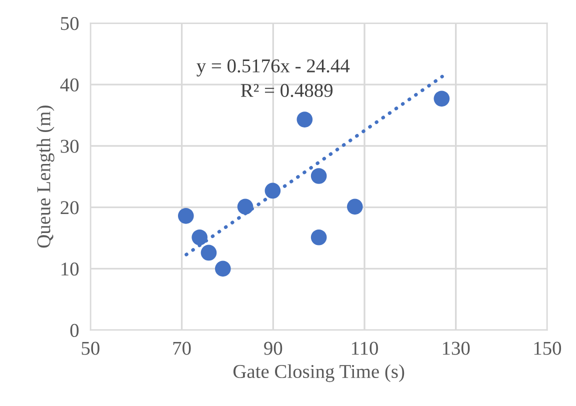 The height and width of the screenshot is (406, 576). What do you see at coordinates (286, 91) in the screenshot?
I see `annotation: R² = 0.4889` at bounding box center [286, 91].